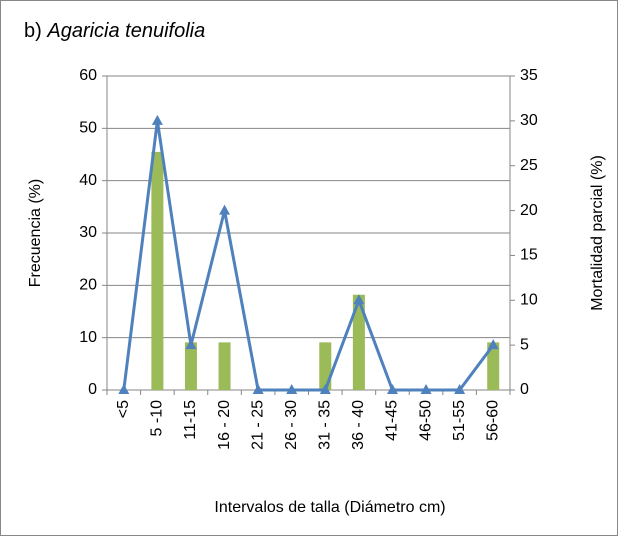 The height and width of the screenshot is (537, 619). Describe the element at coordinates (325, 425) in the screenshot. I see `x-tick-label: 31 - 35` at that location.